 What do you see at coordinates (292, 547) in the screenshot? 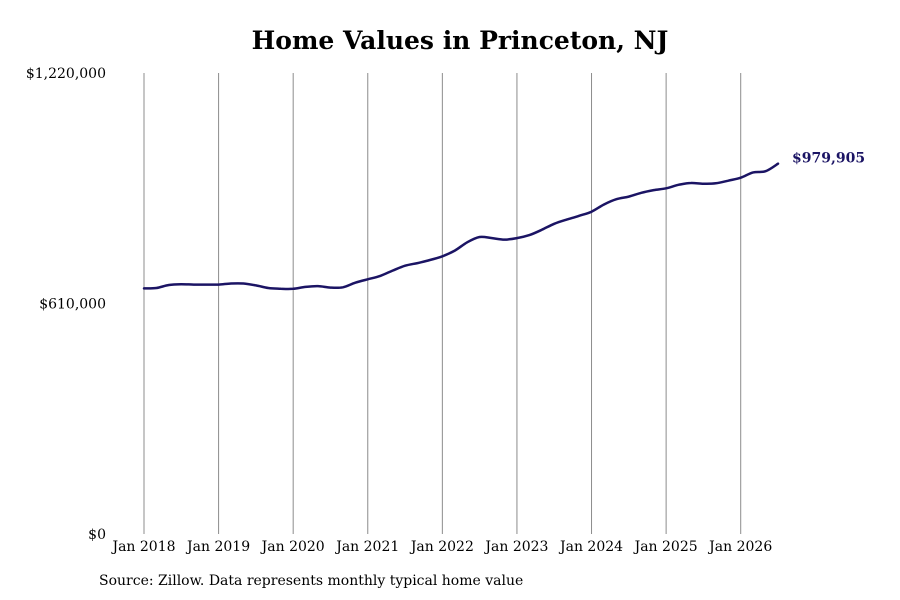
I see `x-tick-label: Jan 2020` at bounding box center [292, 547].